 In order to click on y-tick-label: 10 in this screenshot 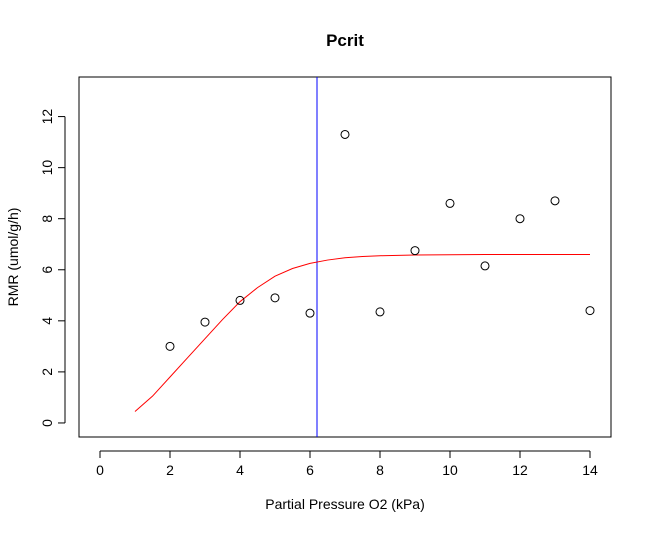, I will do `click(47, 168)`.